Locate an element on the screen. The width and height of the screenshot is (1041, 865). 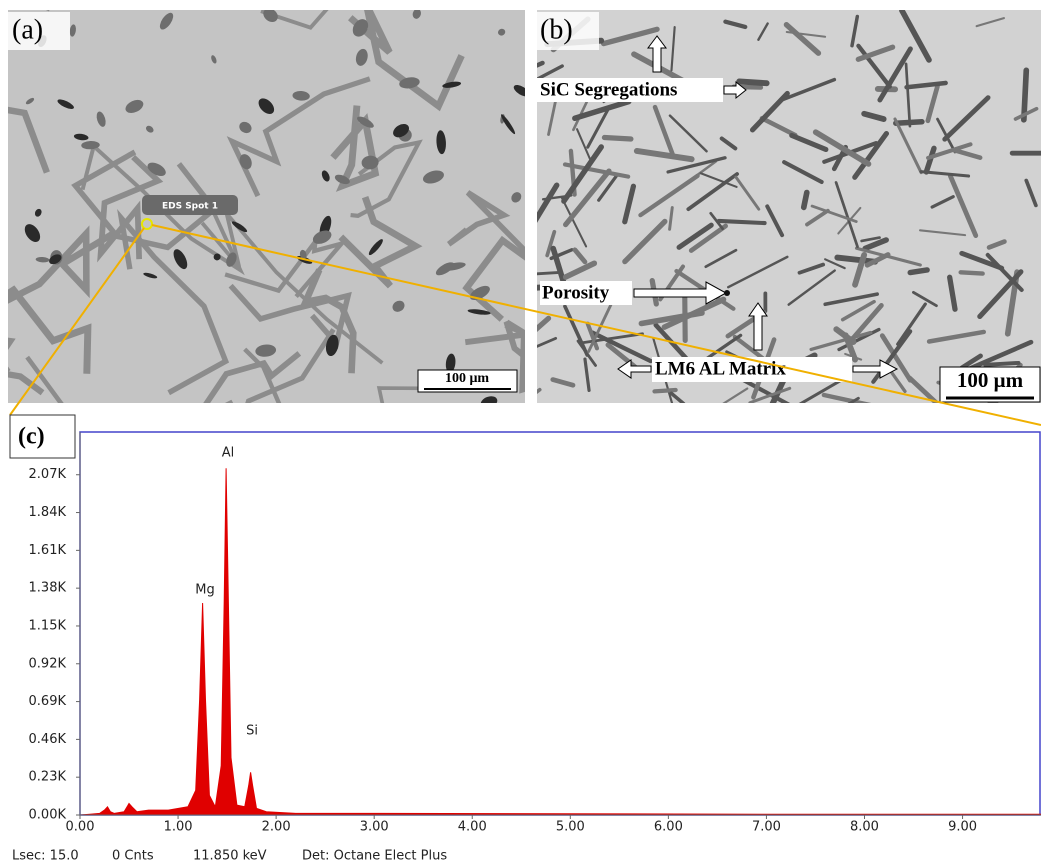
label-bg is located at coordinates (568, 31).